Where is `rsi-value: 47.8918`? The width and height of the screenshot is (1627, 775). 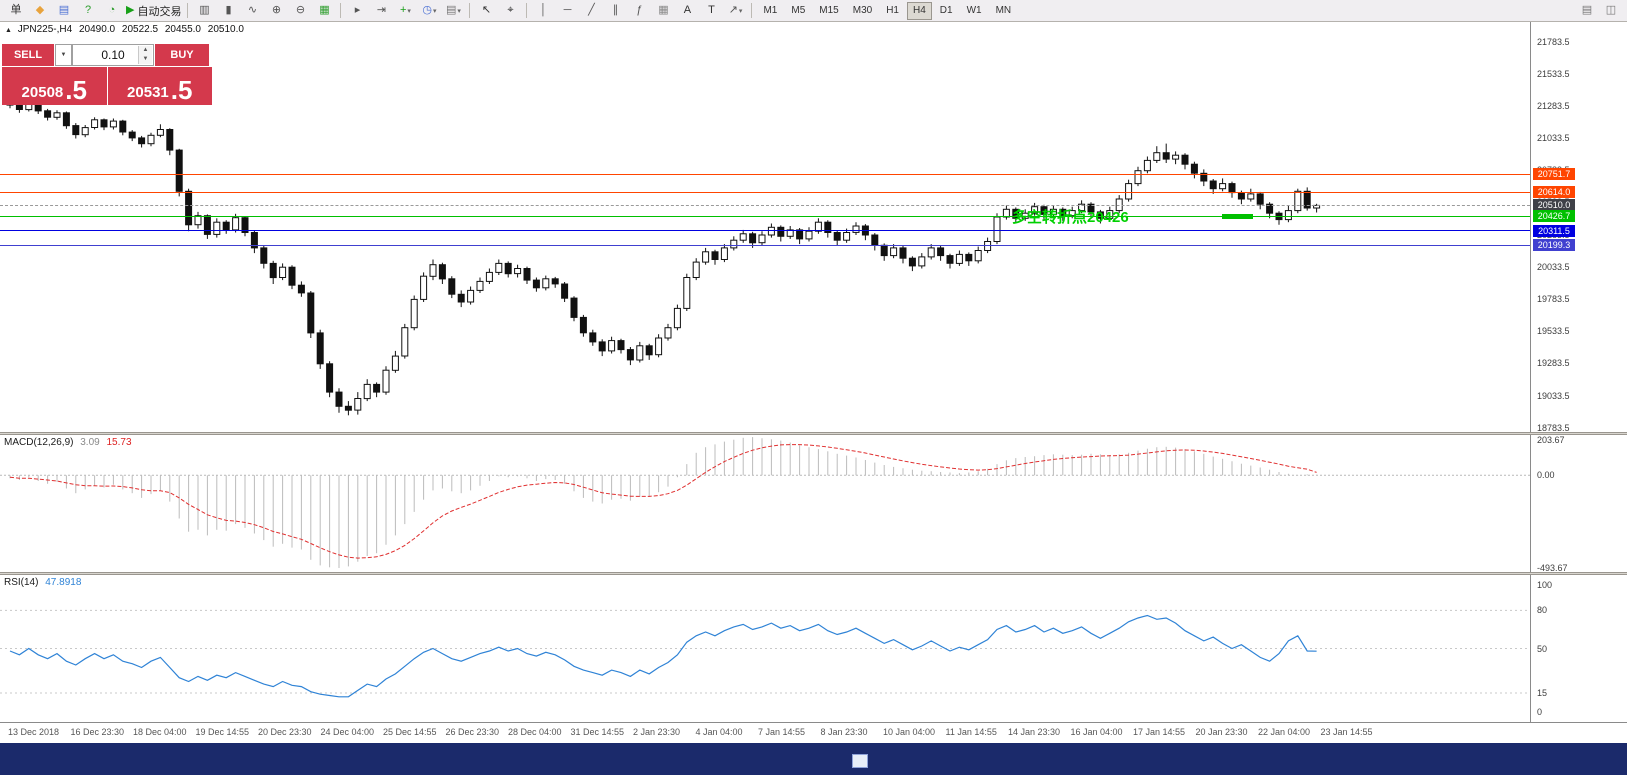
rsi-value: 47.8918 is located at coordinates (63, 582).